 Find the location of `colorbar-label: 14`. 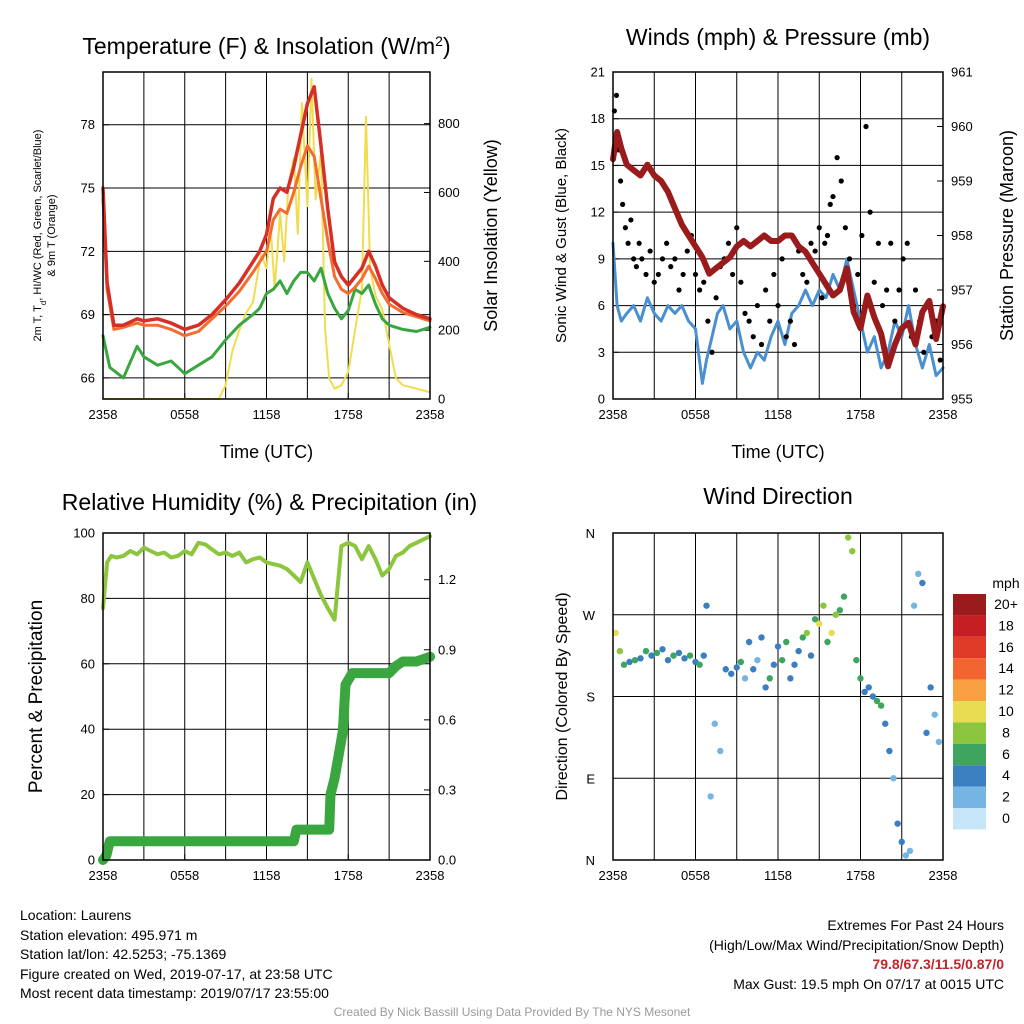

colorbar-label: 14 is located at coordinates (1006, 668).